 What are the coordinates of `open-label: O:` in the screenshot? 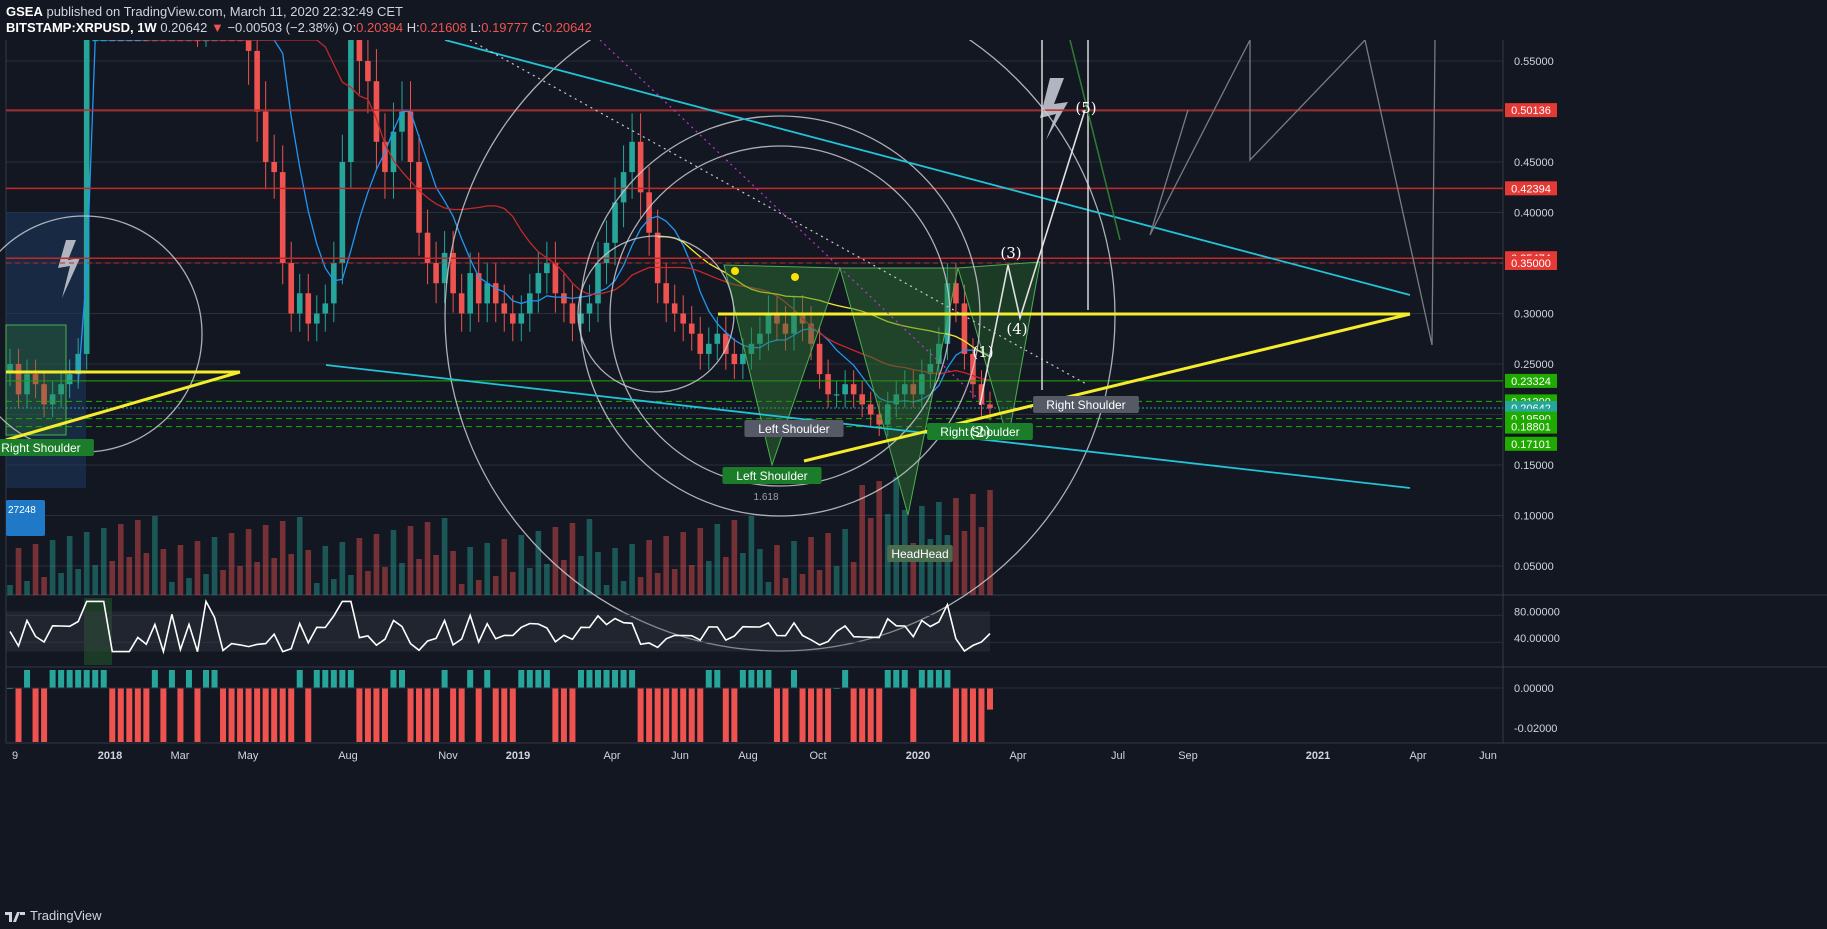 It's located at (349, 27).